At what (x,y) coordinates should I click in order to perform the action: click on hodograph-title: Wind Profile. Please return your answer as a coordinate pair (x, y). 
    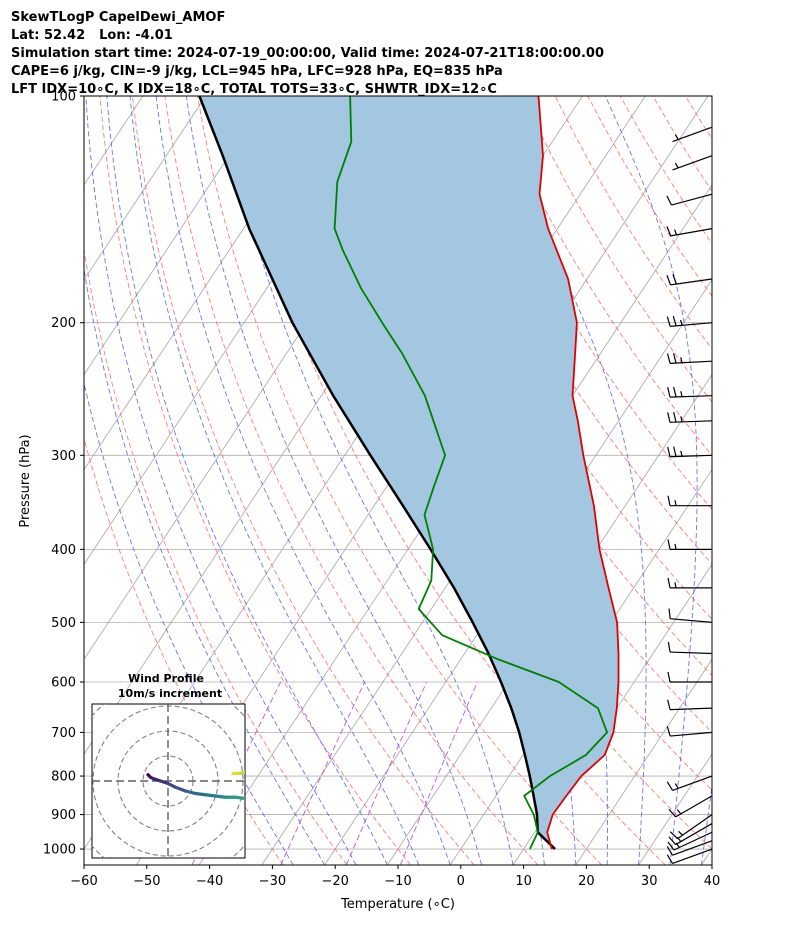
    Looking at the image, I should click on (166, 678).